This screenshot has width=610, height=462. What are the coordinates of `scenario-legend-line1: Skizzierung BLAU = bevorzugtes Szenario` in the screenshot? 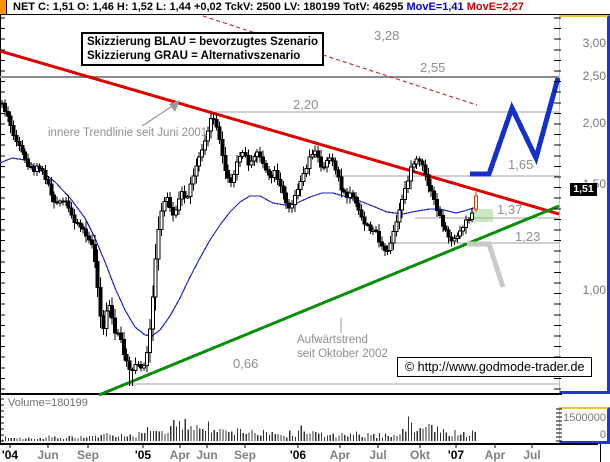 It's located at (203, 42).